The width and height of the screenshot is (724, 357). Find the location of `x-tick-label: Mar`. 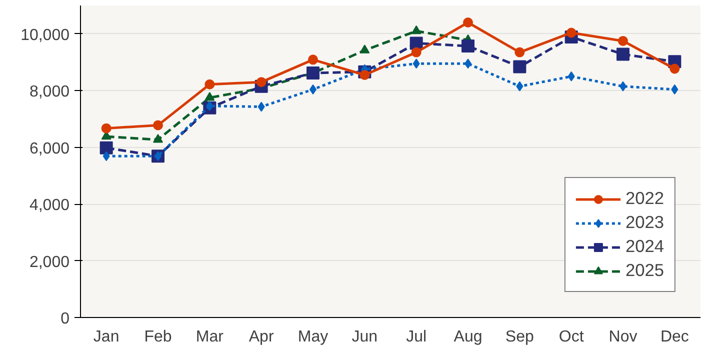

x-tick-label: Mar is located at coordinates (210, 337).